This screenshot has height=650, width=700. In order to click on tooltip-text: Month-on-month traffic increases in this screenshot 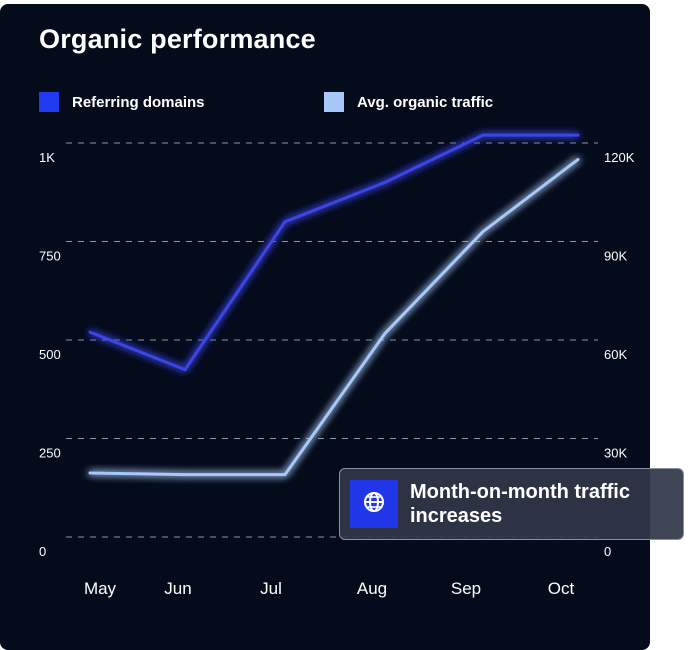, I will do `click(520, 504)`.